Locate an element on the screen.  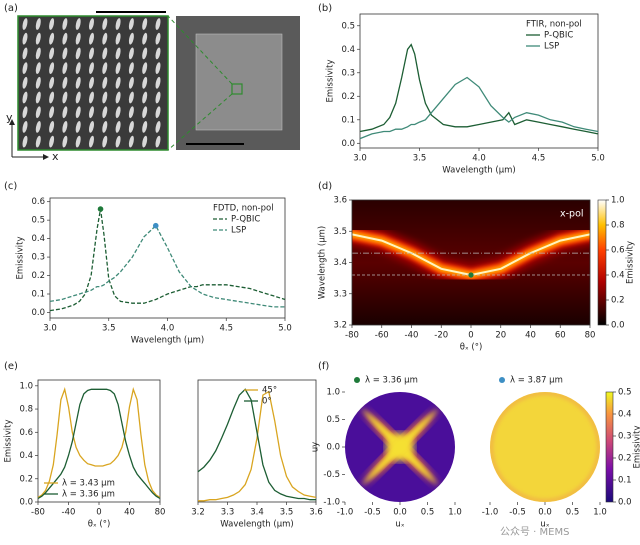
peak-marker is located at coordinates (155, 225).